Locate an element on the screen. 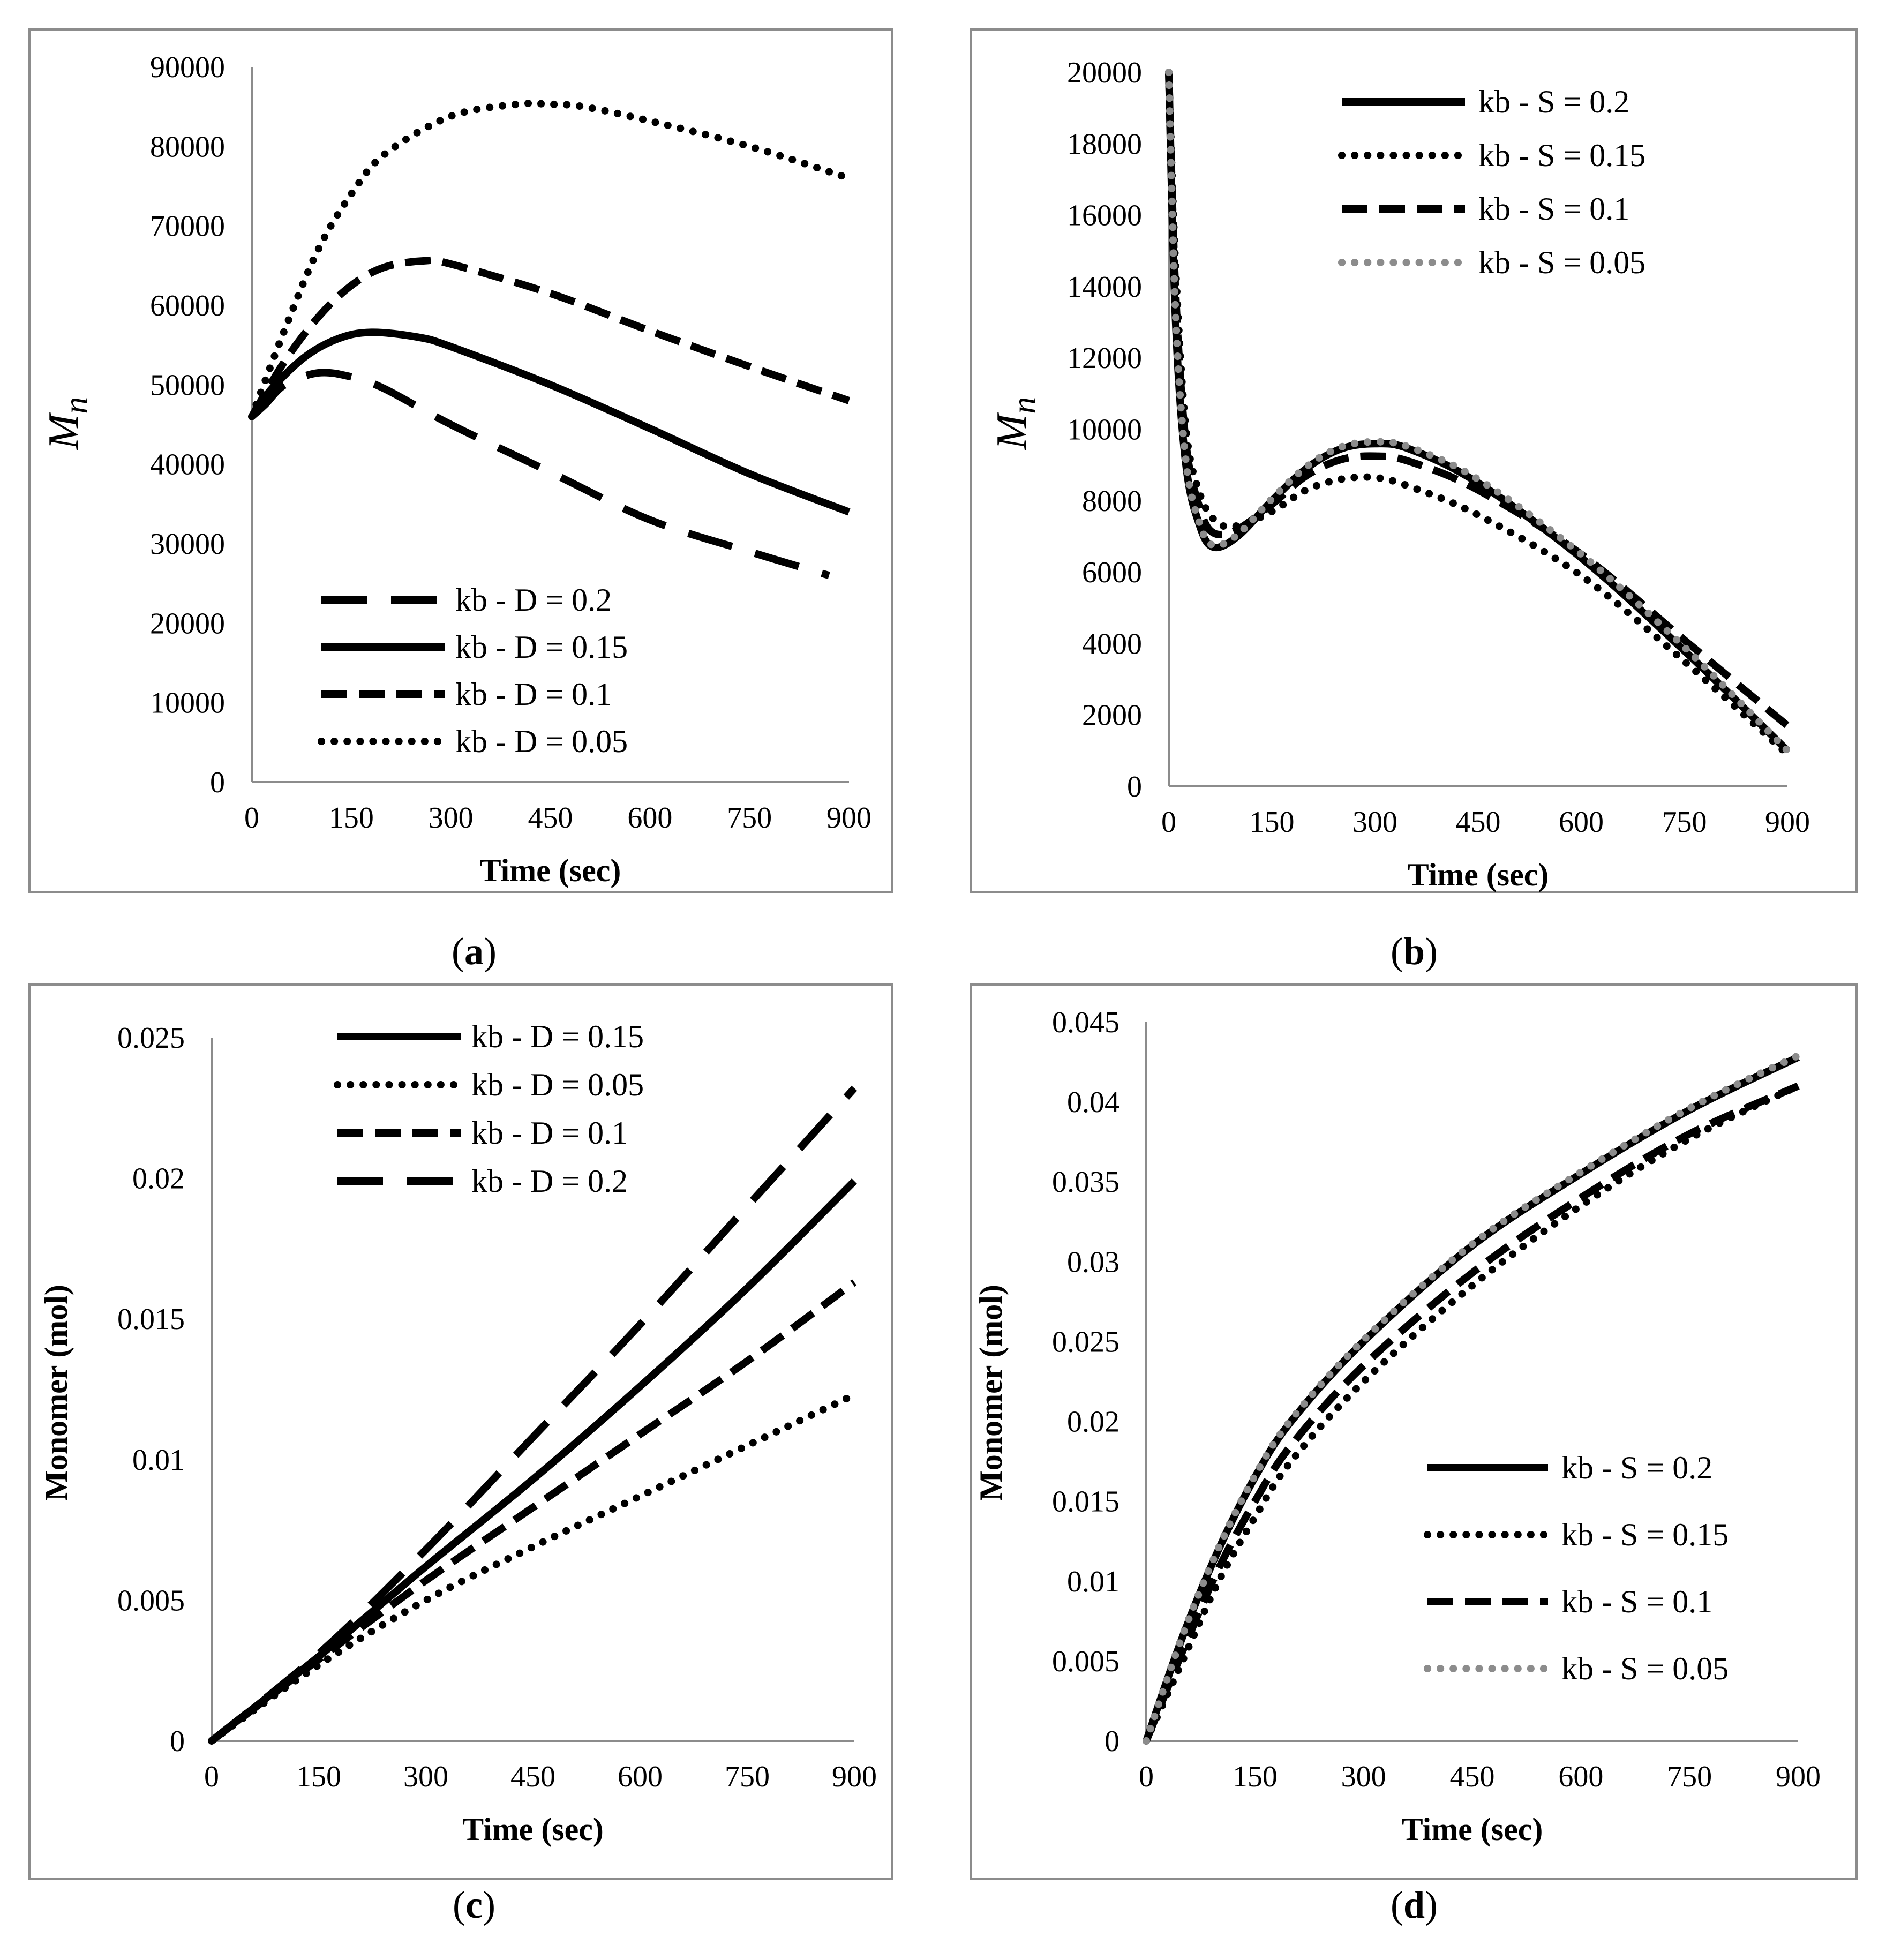 The height and width of the screenshot is (1960, 1886). y-tick-label: 4000 is located at coordinates (1112, 643).